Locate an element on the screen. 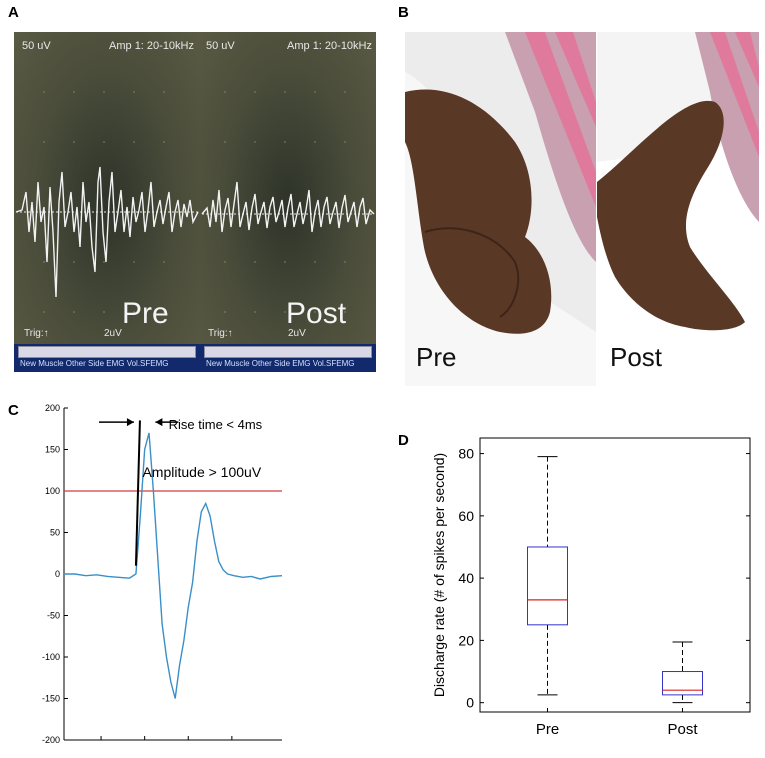  waveform-line is located at coordinates (173, 565).